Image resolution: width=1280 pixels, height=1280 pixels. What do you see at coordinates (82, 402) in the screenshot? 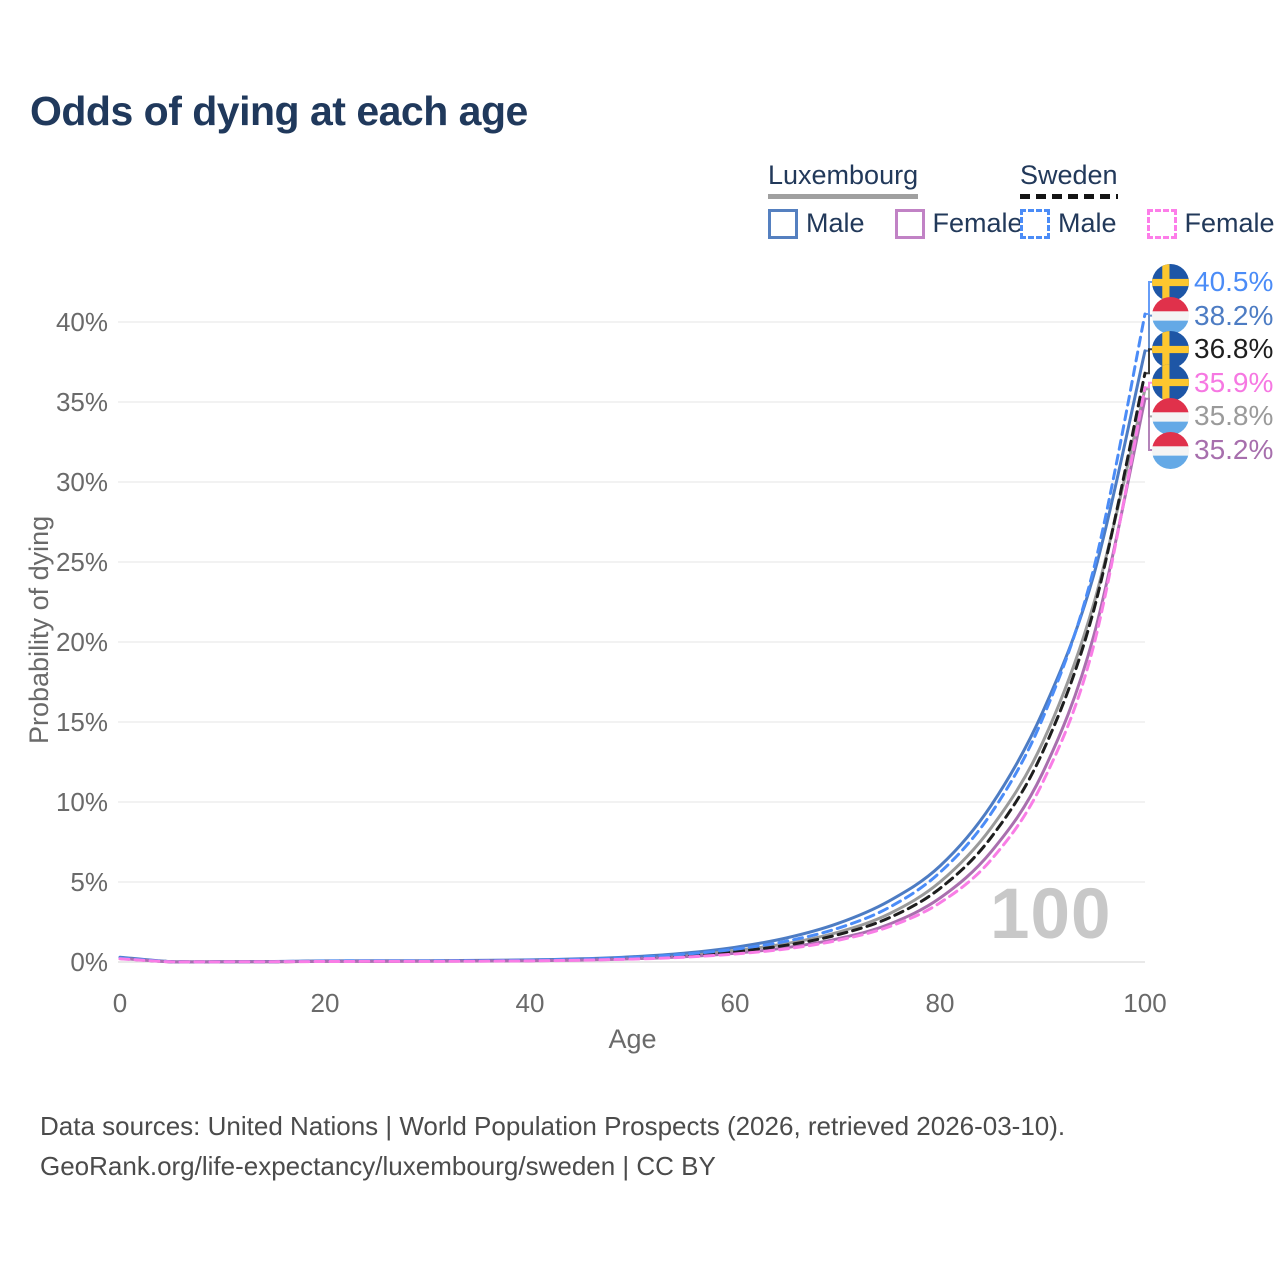
I see `y-tick-35%: 35%` at bounding box center [82, 402].